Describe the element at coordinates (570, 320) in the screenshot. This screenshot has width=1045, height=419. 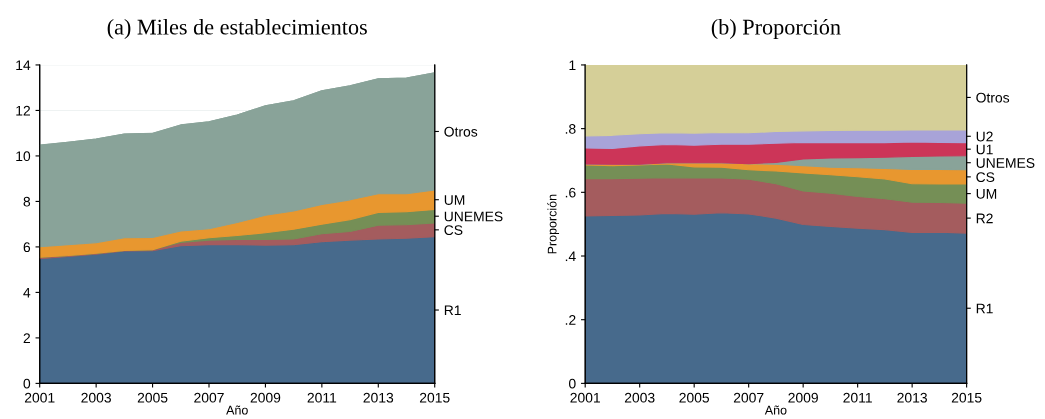
I see `y-tick-label: .2` at that location.